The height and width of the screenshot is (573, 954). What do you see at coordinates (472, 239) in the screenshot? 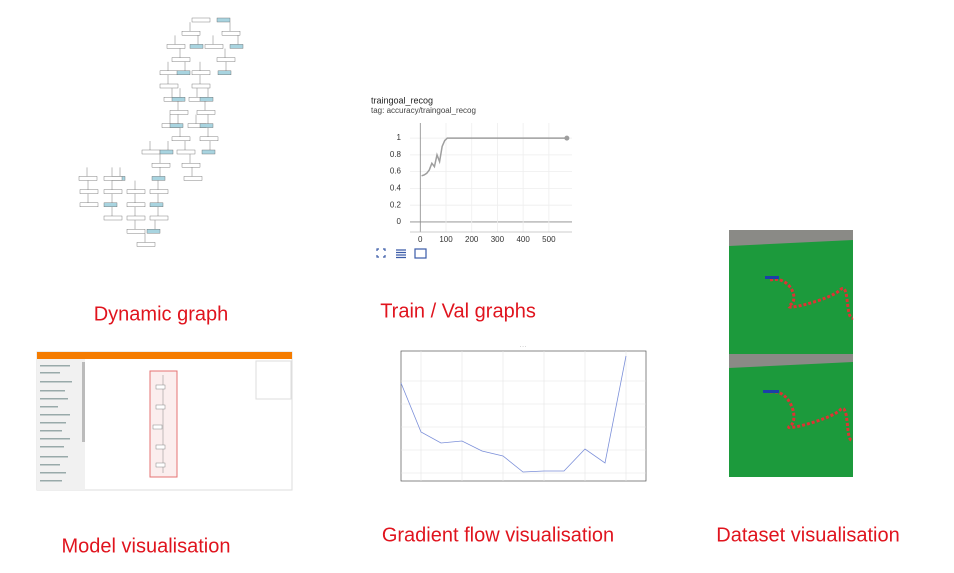
I see `x-tick-label: 200` at bounding box center [472, 239].